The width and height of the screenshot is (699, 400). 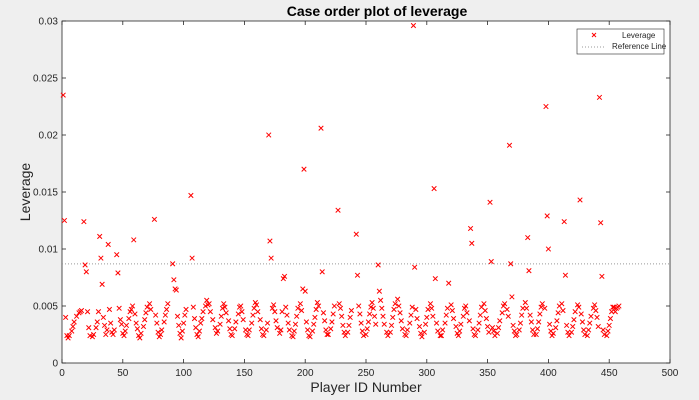 I want to click on legend-entry-leverage: Leverage, so click(x=639, y=35).